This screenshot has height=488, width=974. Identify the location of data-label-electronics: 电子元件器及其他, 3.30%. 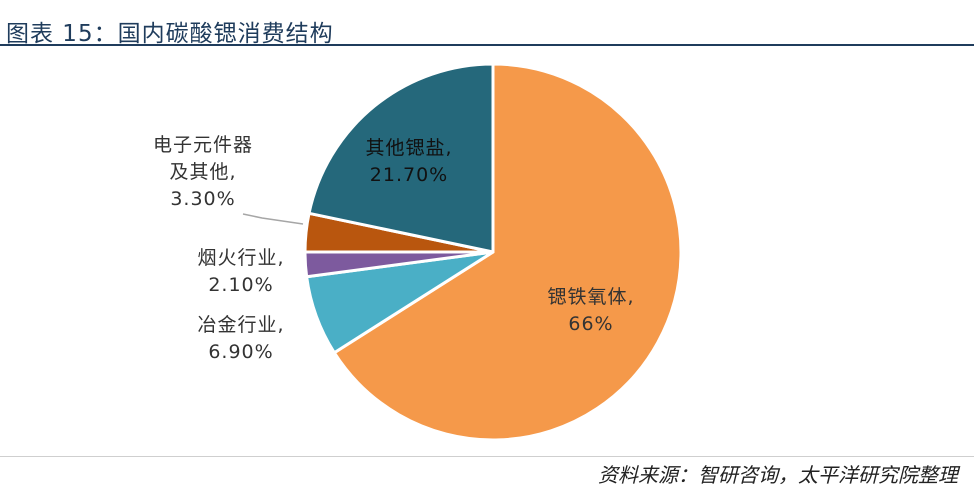
(203, 172).